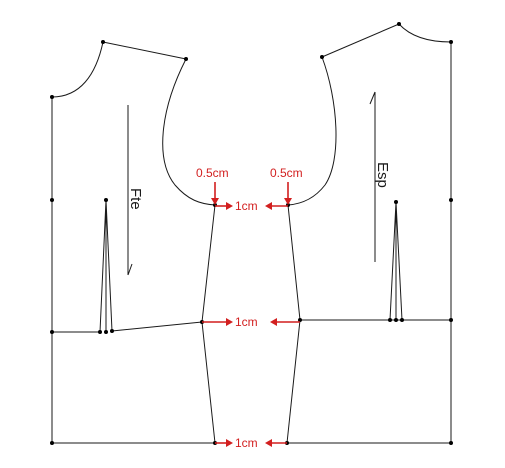 The height and width of the screenshot is (468, 505). What do you see at coordinates (288, 201) in the screenshot?
I see `offset-arrowhead-right` at bounding box center [288, 201].